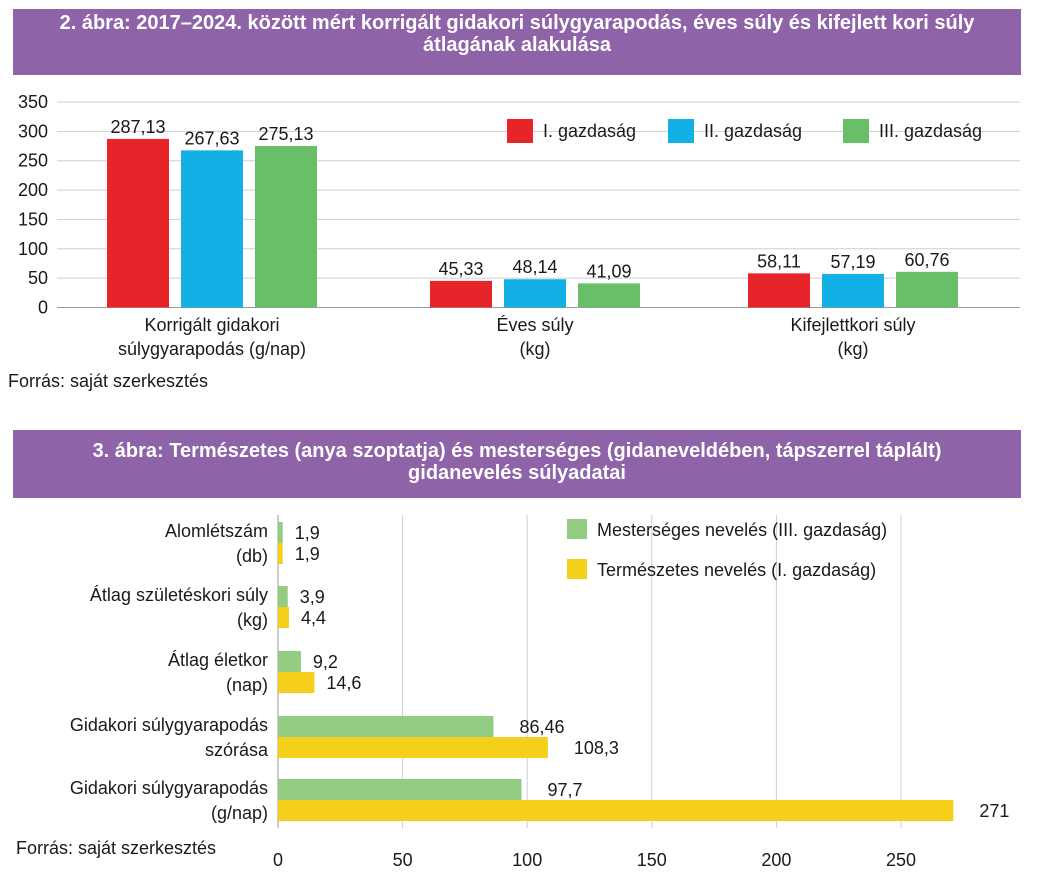 The width and height of the screenshot is (1037, 884). I want to click on category-label: szórása, so click(237, 750).